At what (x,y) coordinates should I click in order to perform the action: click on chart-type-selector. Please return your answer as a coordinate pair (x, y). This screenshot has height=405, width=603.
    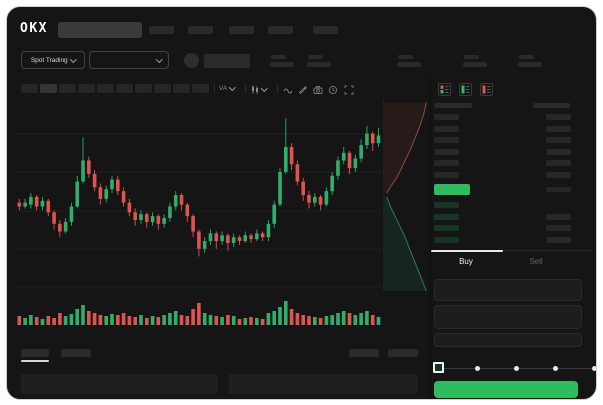
    Looking at the image, I should click on (259, 89).